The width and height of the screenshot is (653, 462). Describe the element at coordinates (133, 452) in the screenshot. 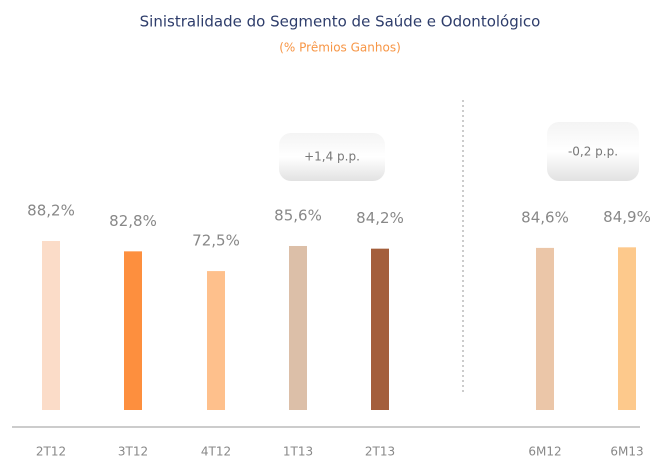

I see `x-tick-label: 3T12` at that location.